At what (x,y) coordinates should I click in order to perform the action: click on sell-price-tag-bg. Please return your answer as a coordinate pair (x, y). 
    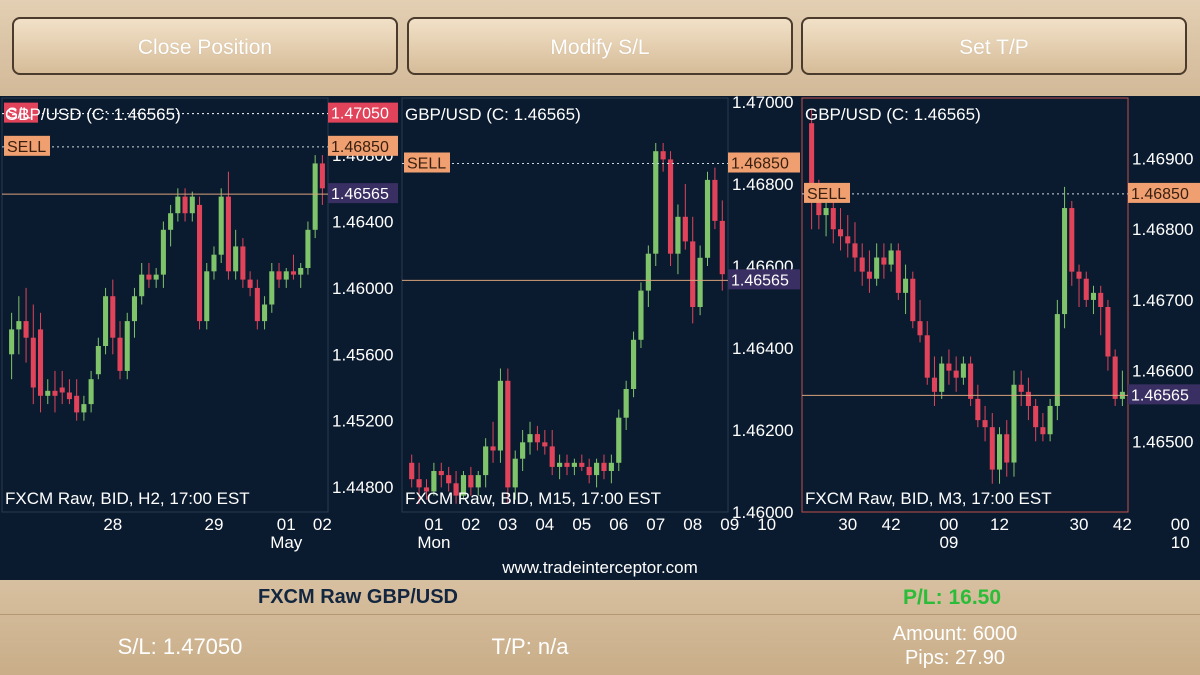
    Looking at the image, I should click on (1164, 192).